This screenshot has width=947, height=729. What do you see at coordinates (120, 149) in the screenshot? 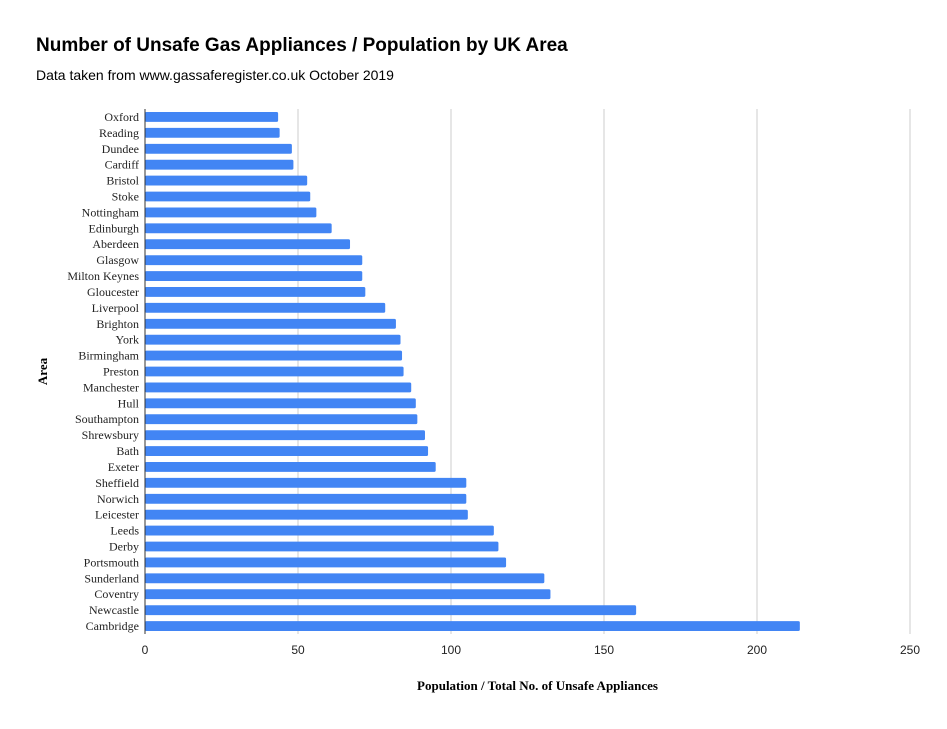
I see `category-label: Dundee` at bounding box center [120, 149].